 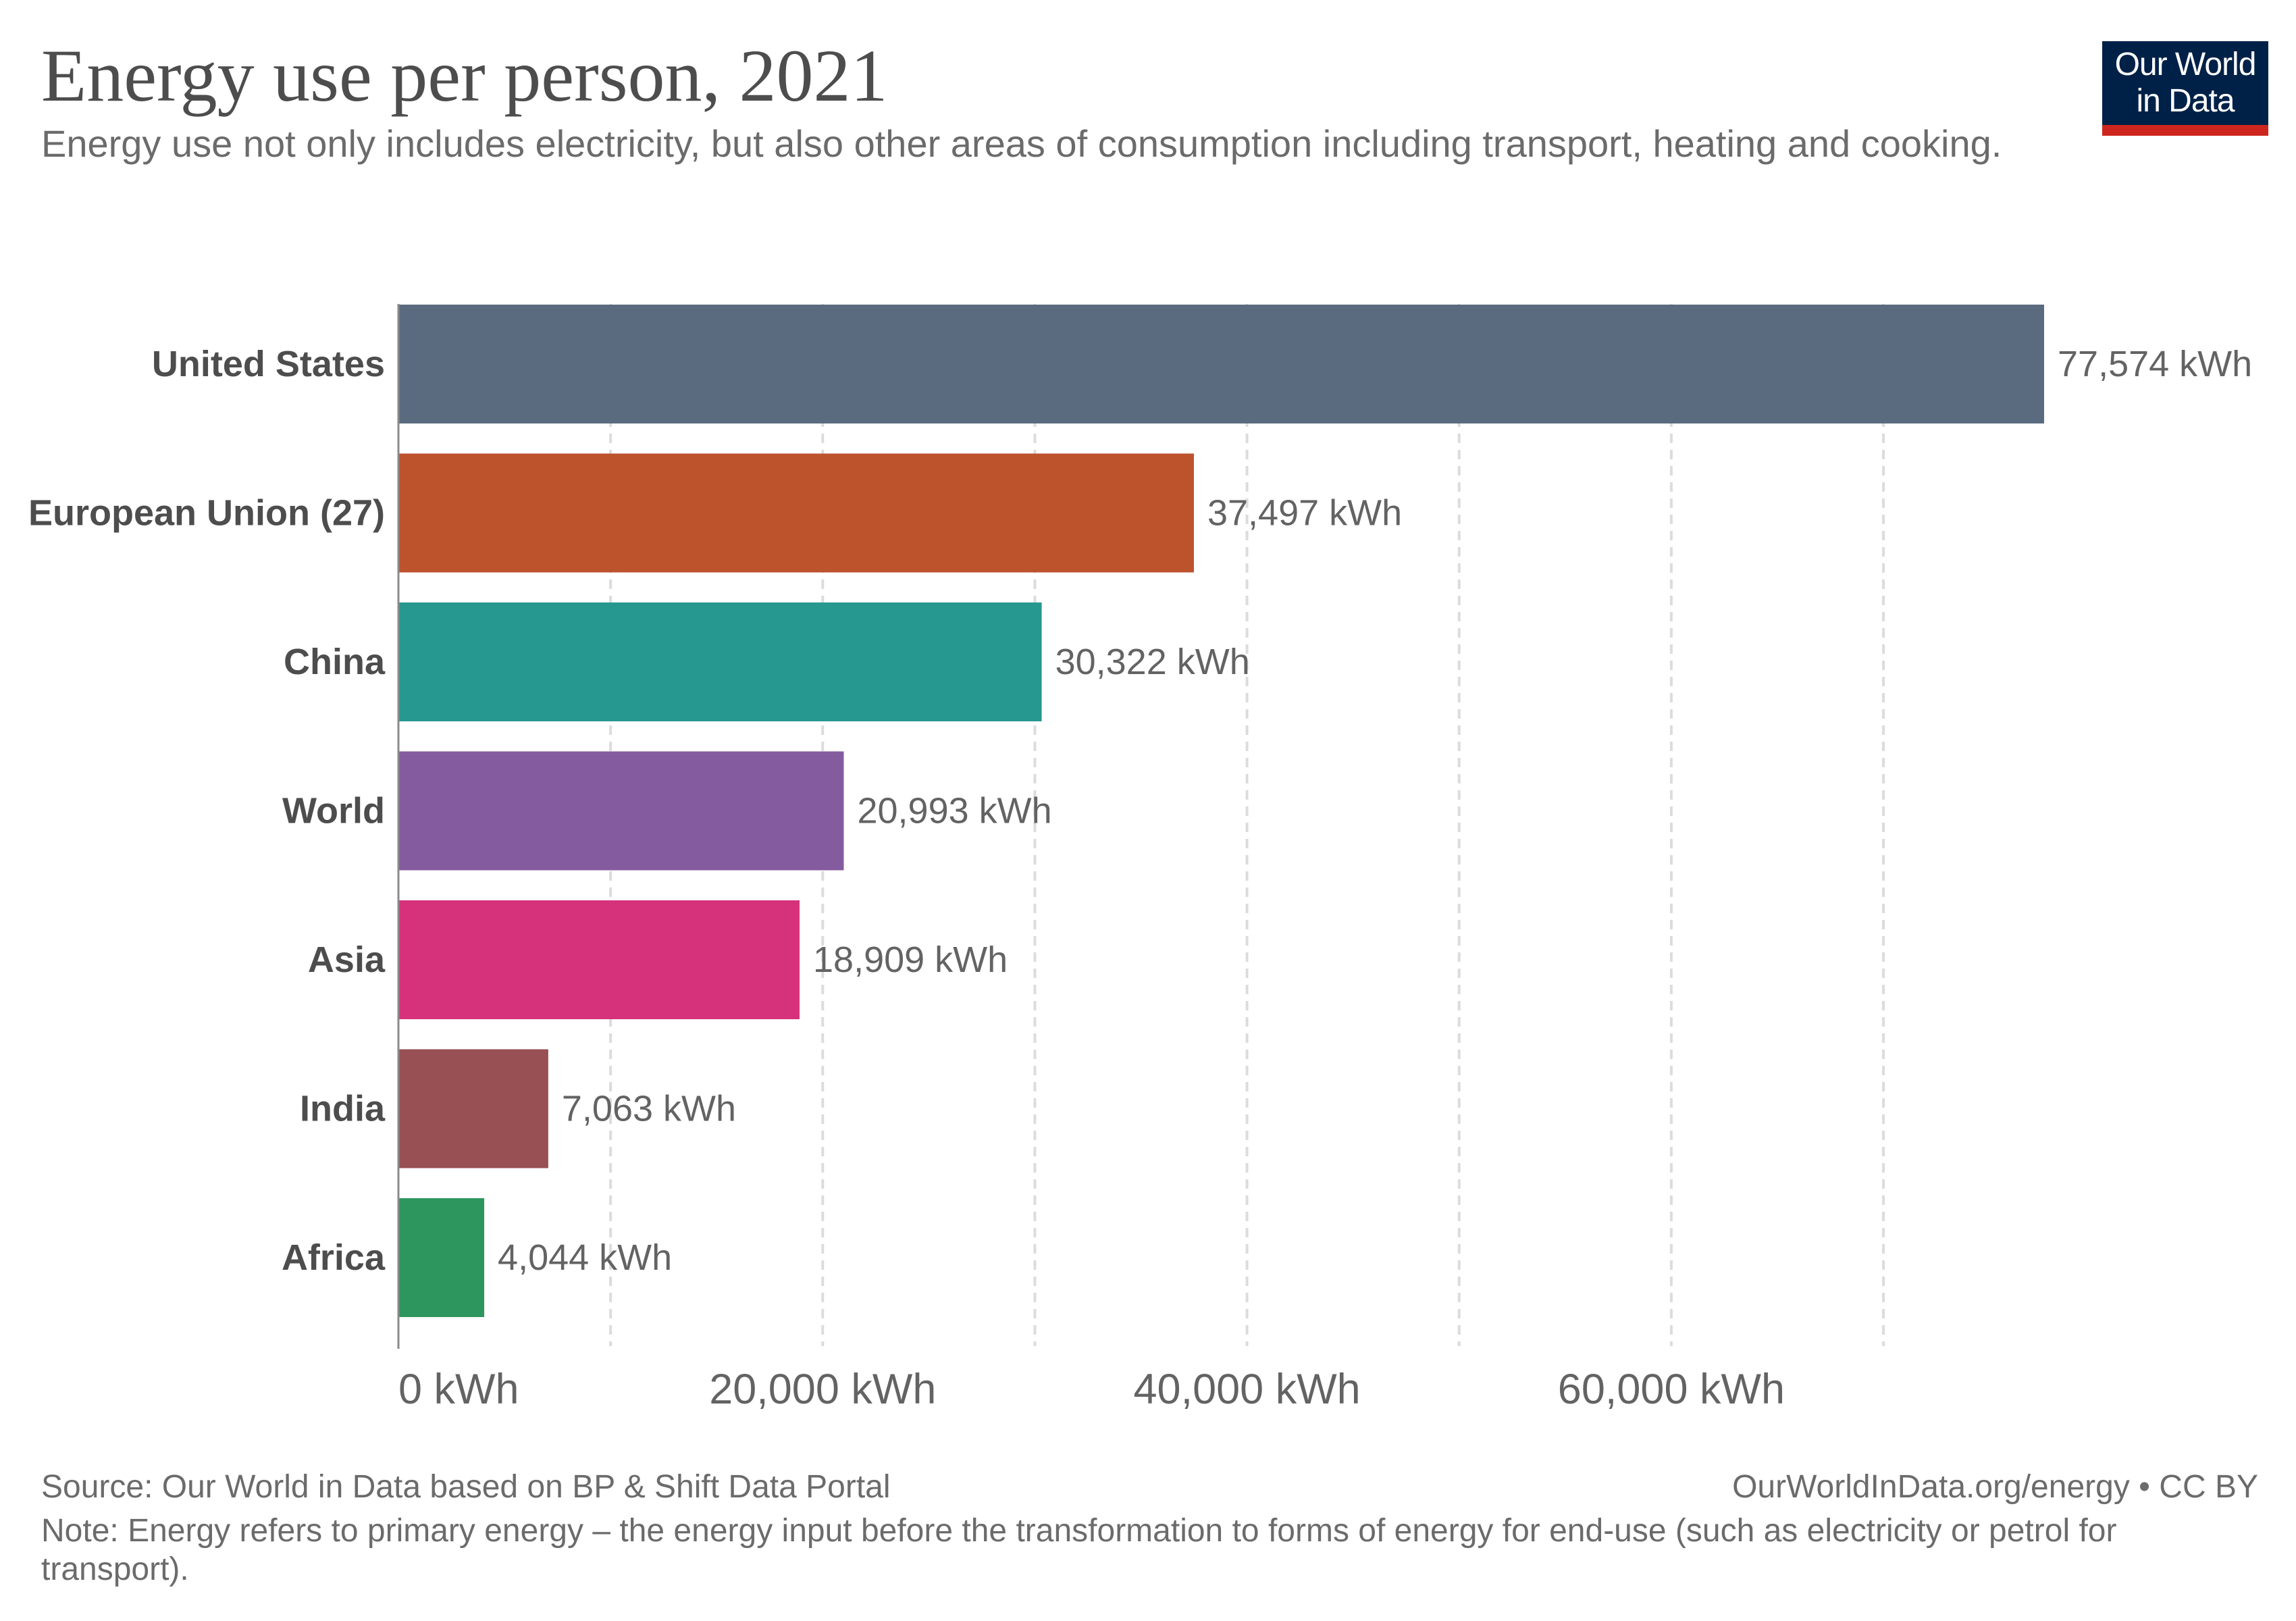 I want to click on category-label: China, so click(x=335, y=662).